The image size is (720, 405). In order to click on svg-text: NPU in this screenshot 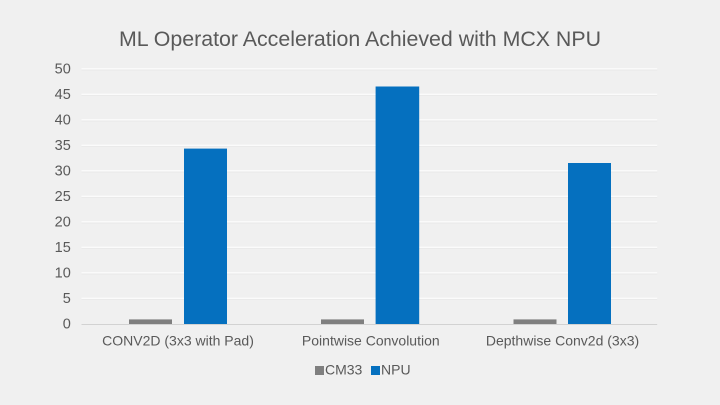, I will do `click(396, 370)`.